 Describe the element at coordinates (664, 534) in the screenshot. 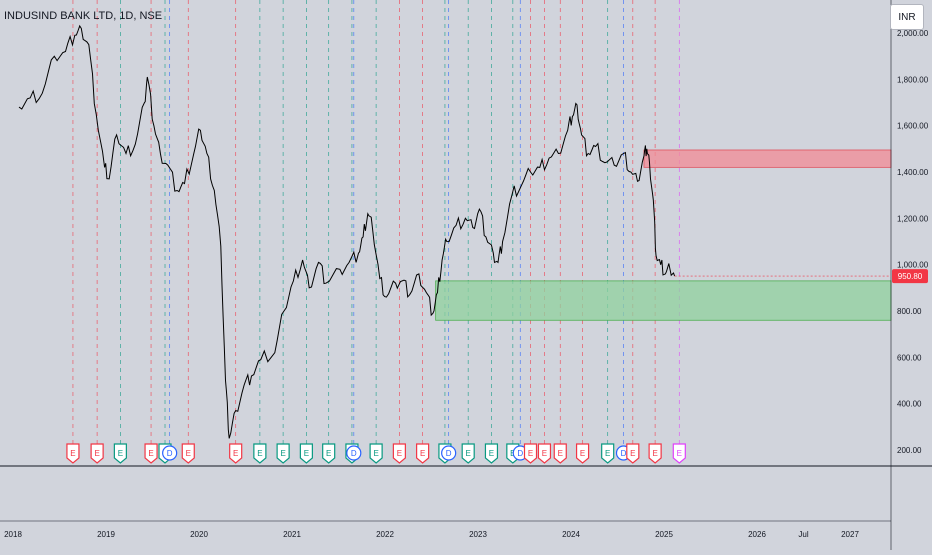

I see `time-axis-tick-label: 2025` at that location.